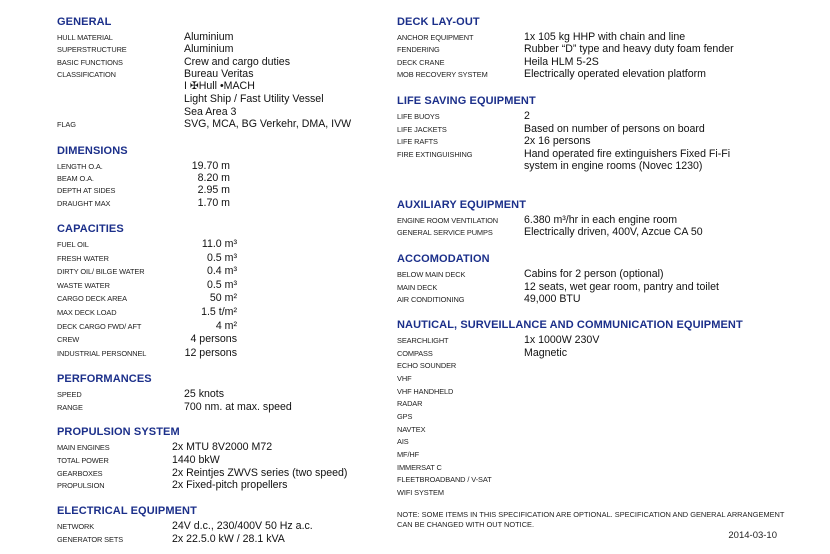  What do you see at coordinates (69, 394) in the screenshot?
I see `spec-label: SPEED` at bounding box center [69, 394].